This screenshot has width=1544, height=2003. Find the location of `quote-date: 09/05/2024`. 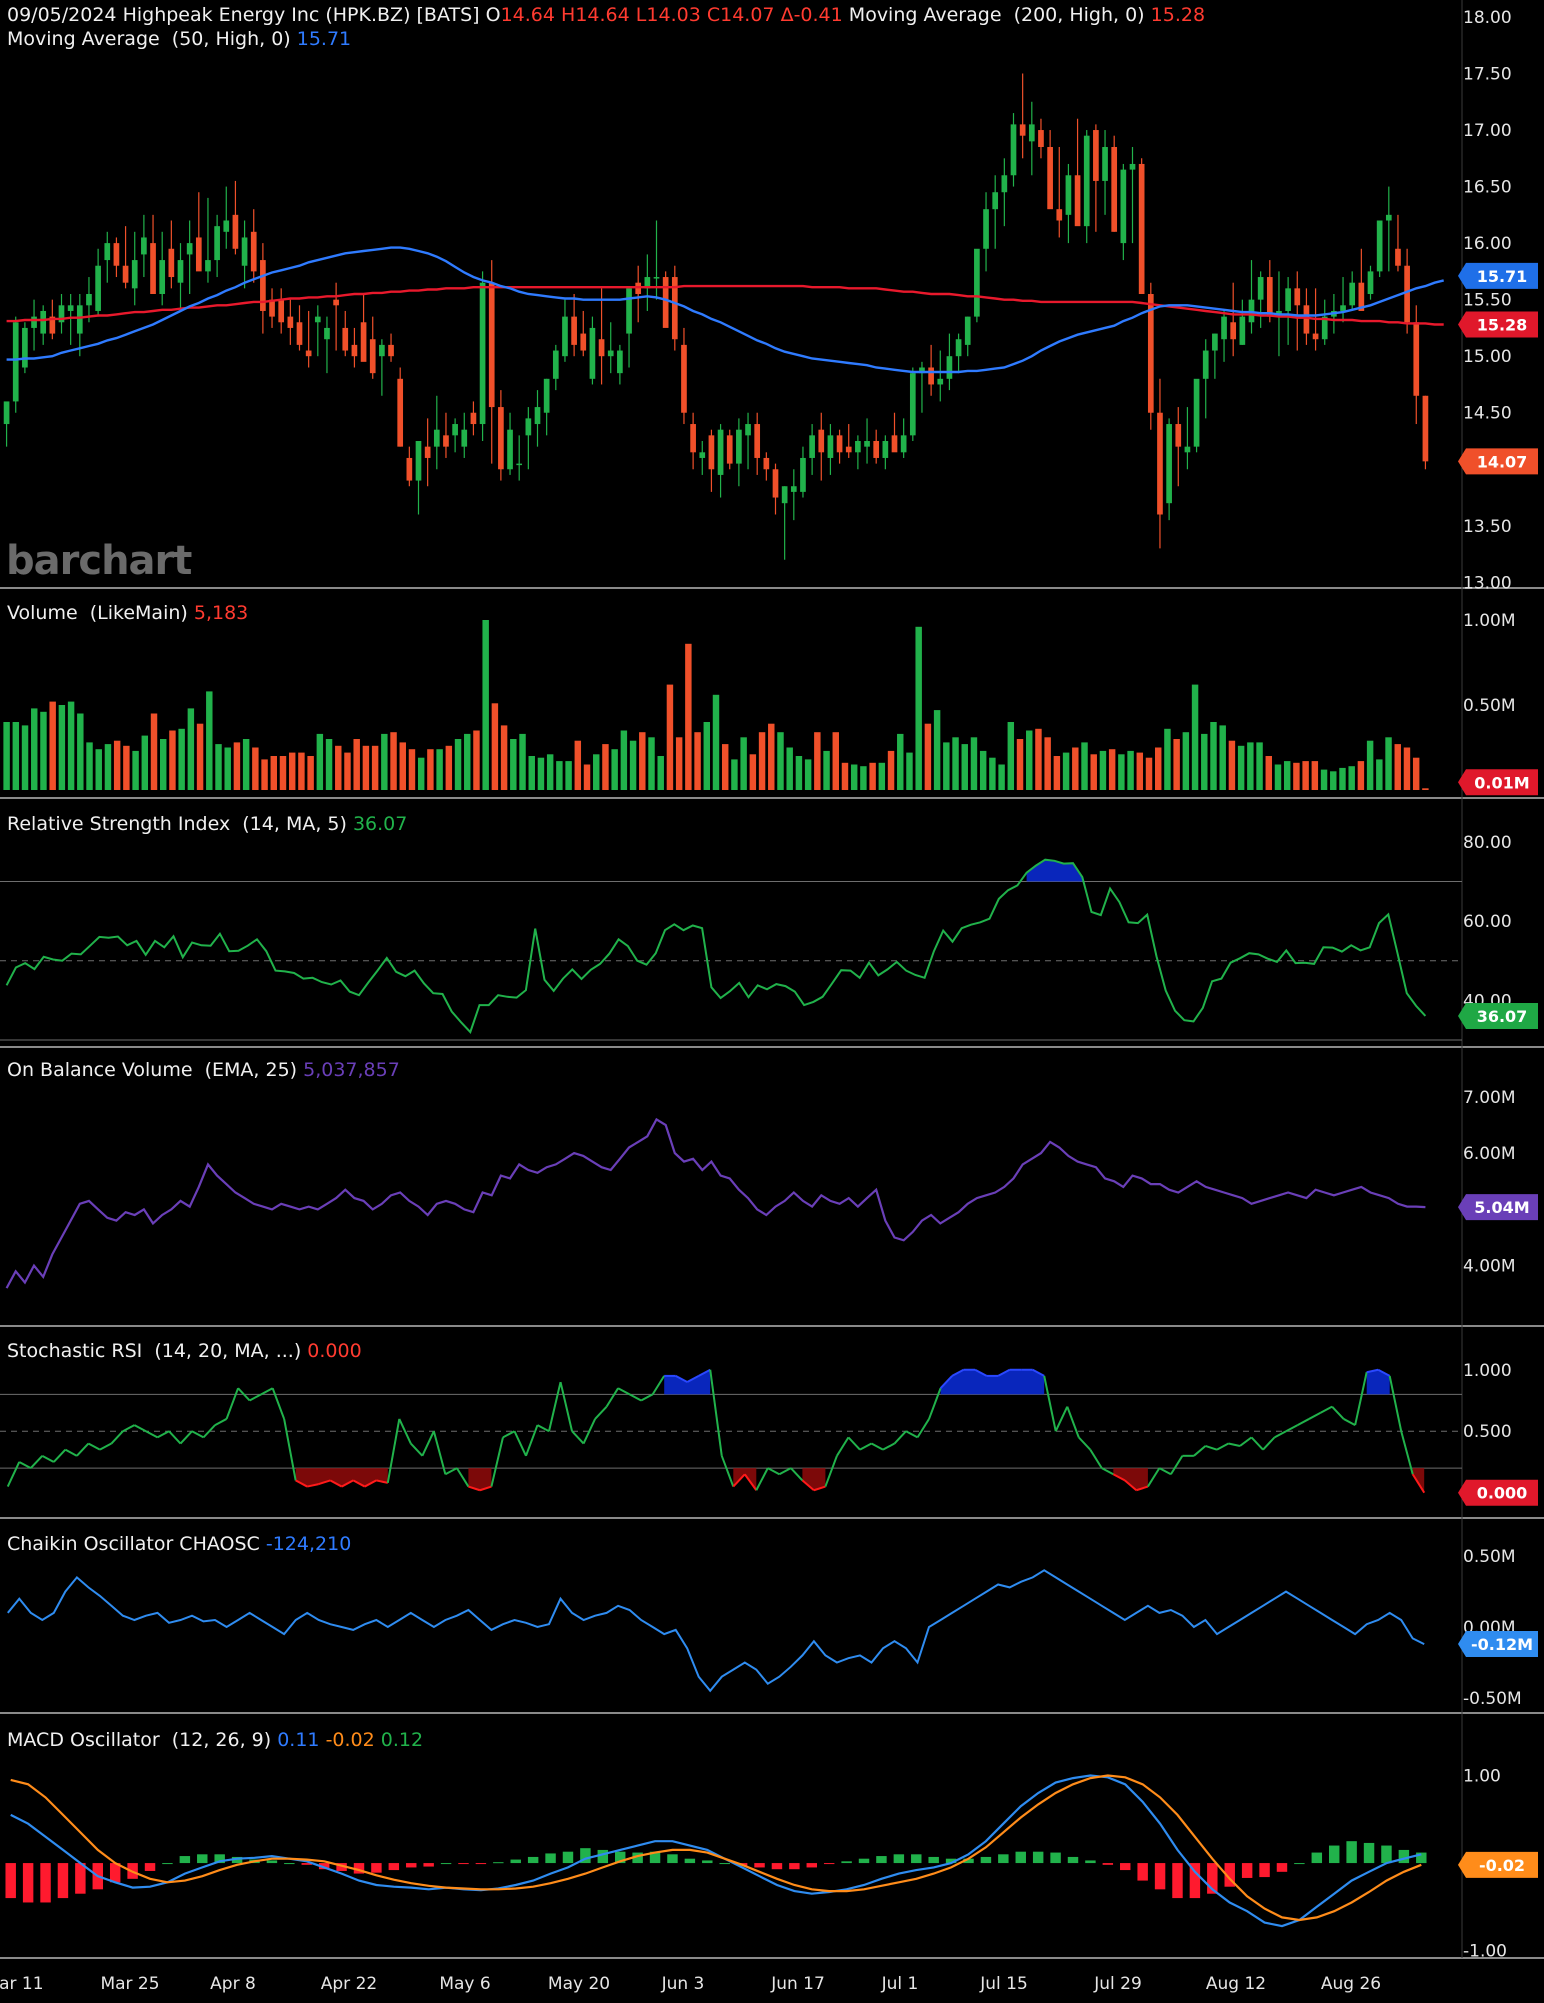

quote-date: 09/05/2024 is located at coordinates (62, 15).